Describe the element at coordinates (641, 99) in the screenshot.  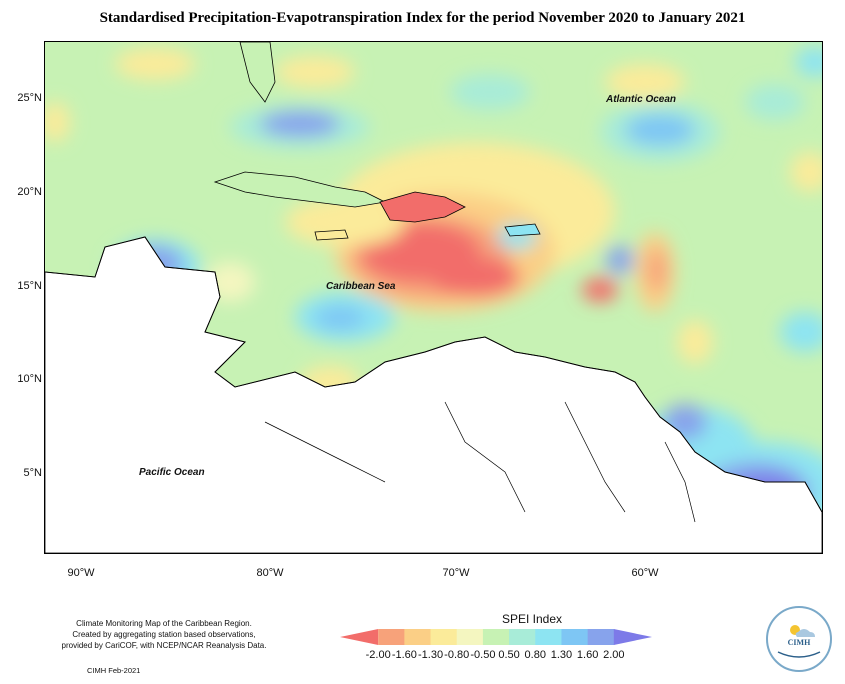
I see `label-atlantic-ocean: Atlantic Ocean` at that location.